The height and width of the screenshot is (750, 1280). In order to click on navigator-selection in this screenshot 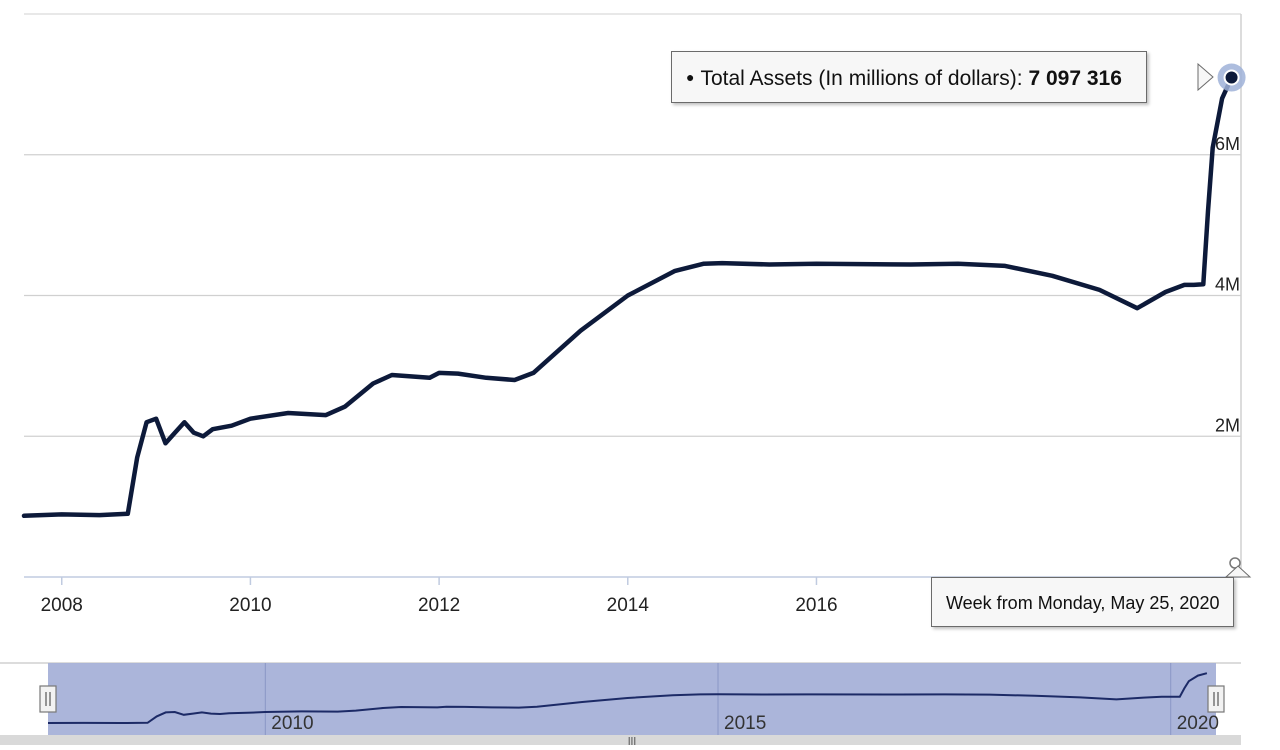, I will do `click(632, 699)`.